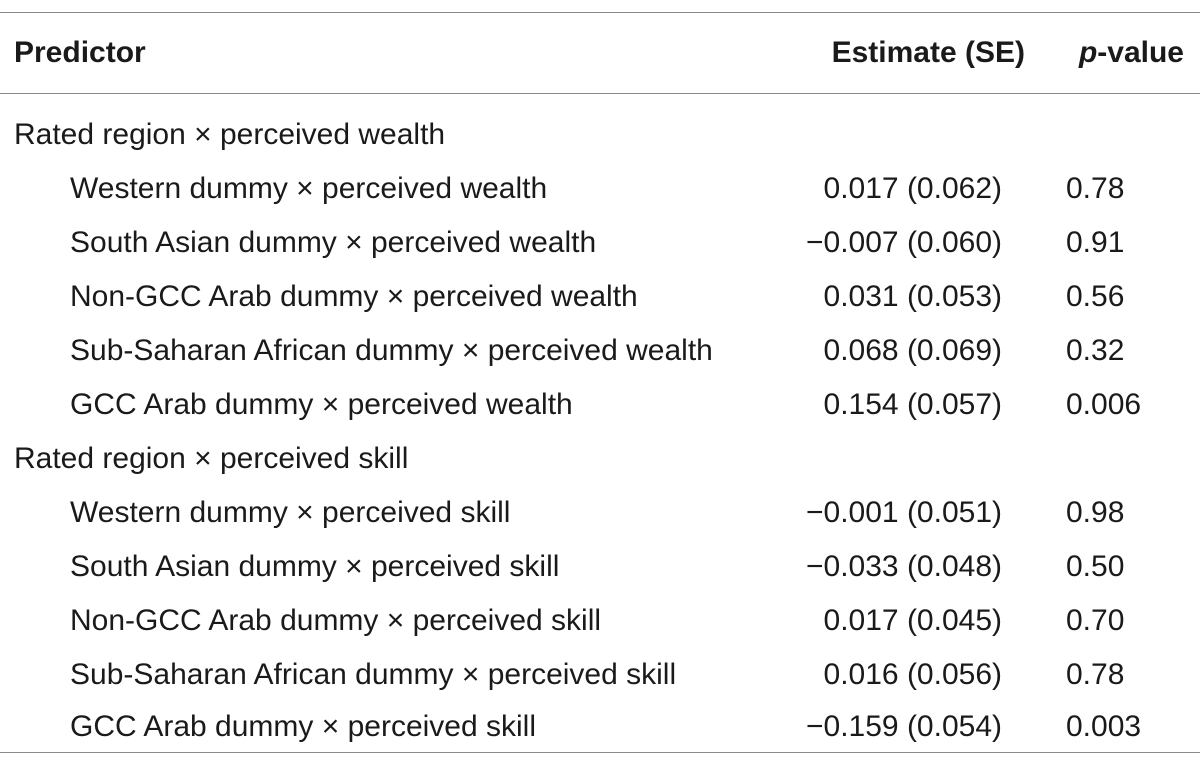 The image size is (1200, 766). I want to click on estimate-cell: 0.016 (0.056), so click(912, 674).